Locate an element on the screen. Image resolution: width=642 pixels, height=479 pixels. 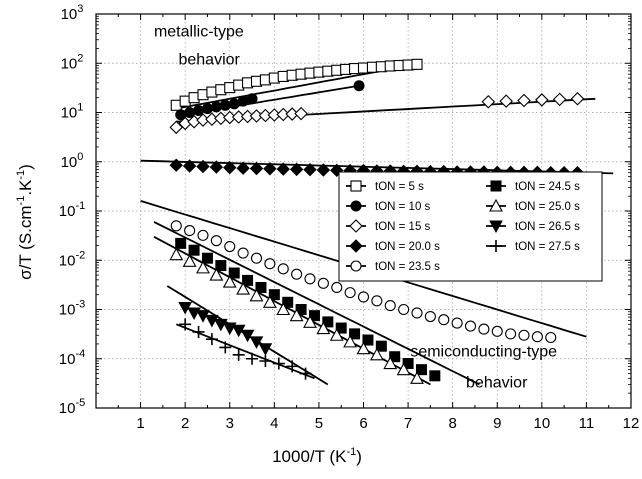
y-tick-label: 10⁰ is located at coordinates (72, 161).